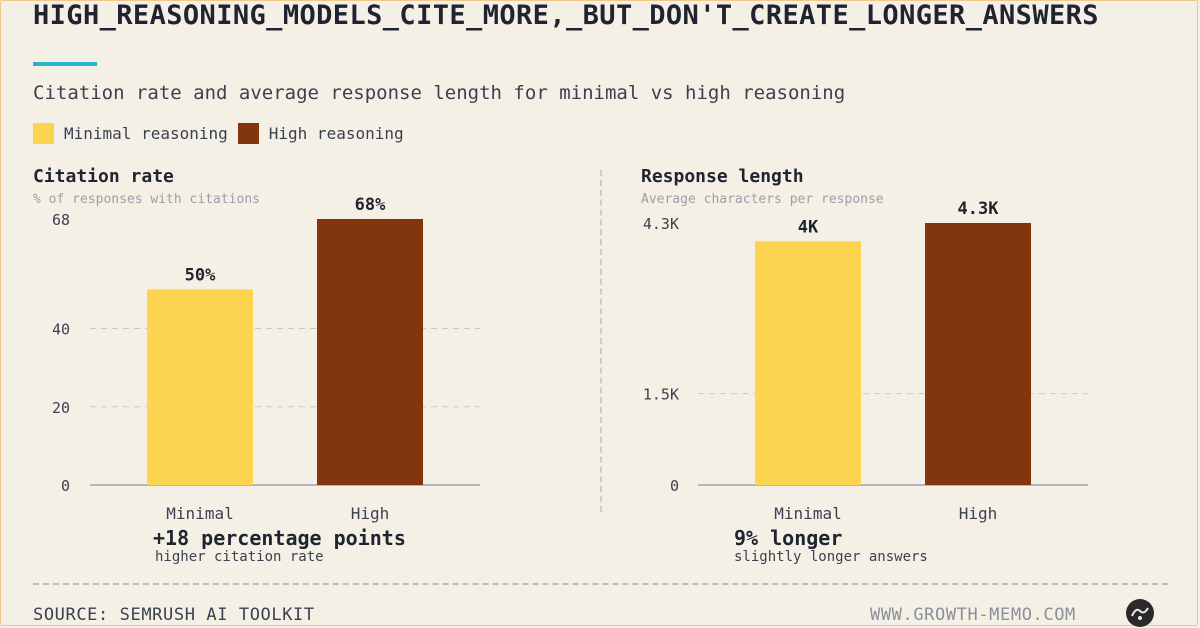 Image resolution: width=1200 pixels, height=628 pixels. What do you see at coordinates (61, 220) in the screenshot?
I see `citation-ytick-label: 68` at bounding box center [61, 220].